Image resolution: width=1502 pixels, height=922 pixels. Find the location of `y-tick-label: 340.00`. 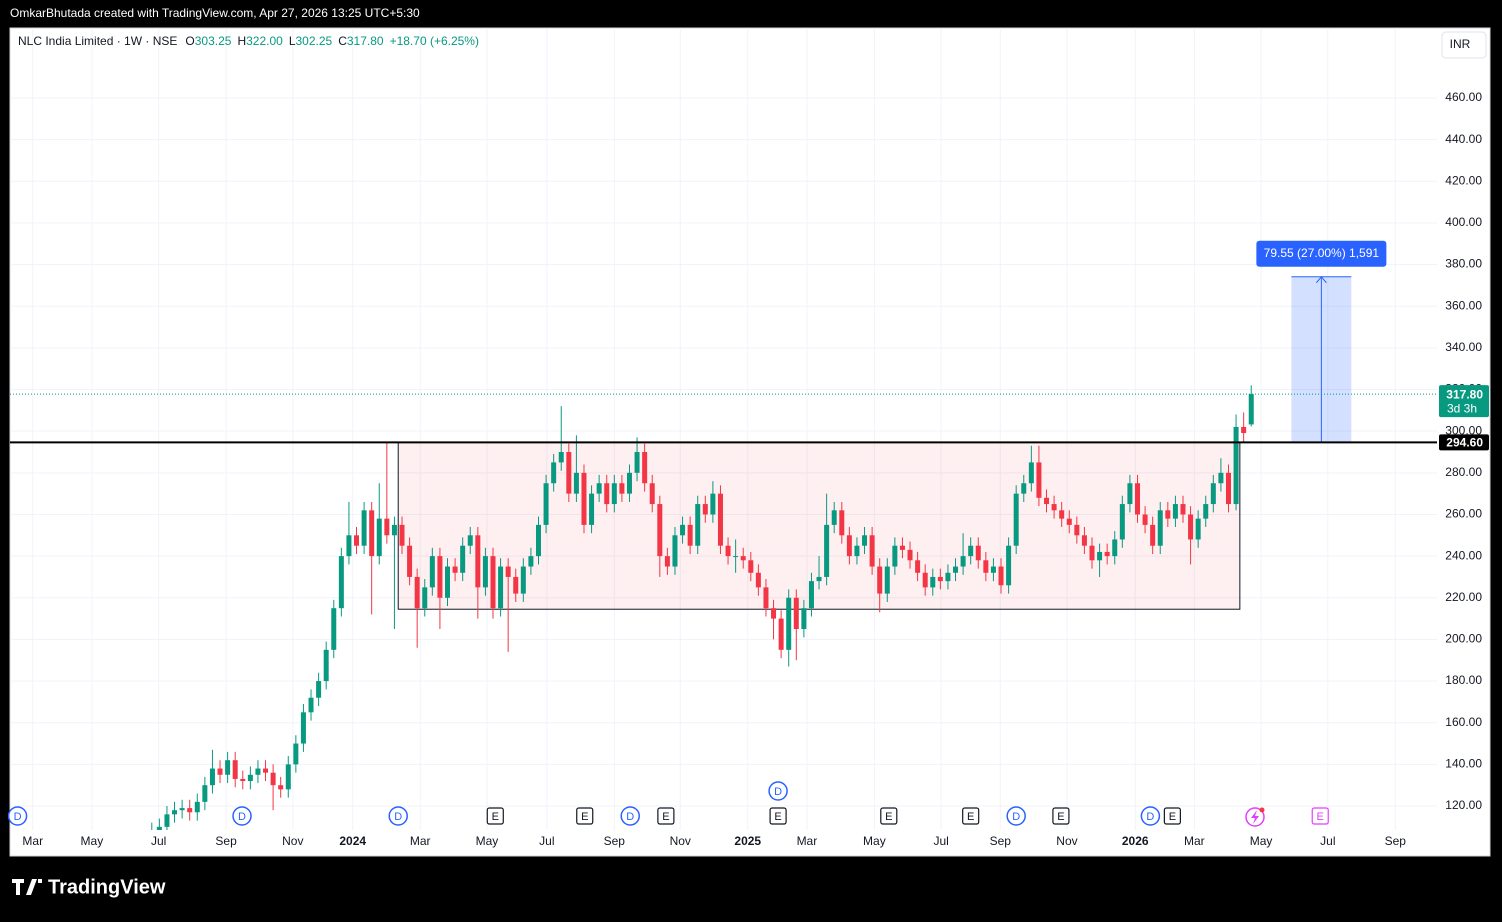

y-tick-label: 340.00 is located at coordinates (1463, 347).